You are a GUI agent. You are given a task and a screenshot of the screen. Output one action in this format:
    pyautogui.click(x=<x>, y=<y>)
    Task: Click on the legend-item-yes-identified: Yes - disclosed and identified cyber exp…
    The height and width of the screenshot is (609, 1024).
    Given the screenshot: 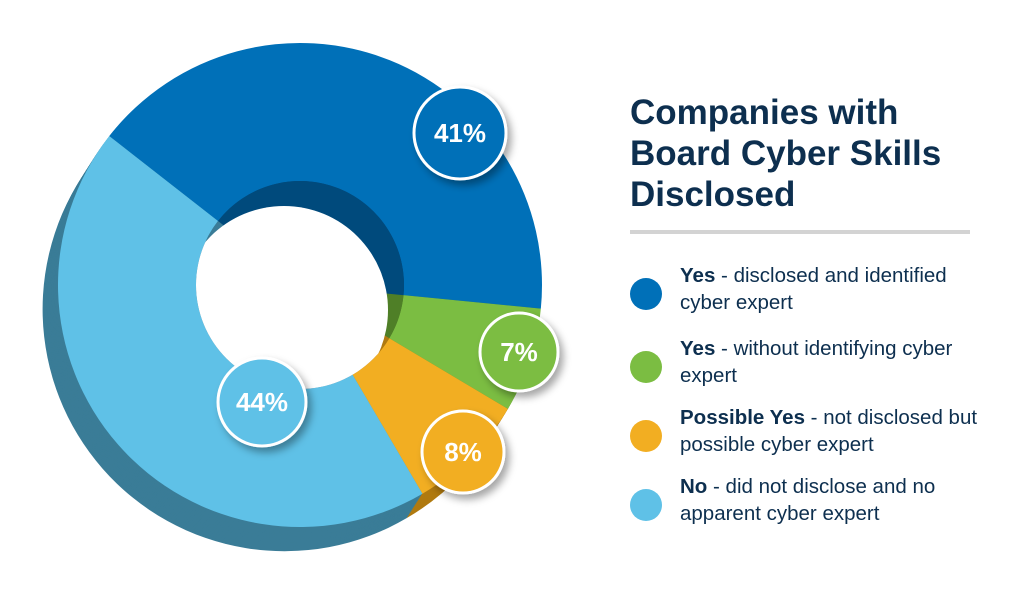 What is the action you would take?
    pyautogui.click(x=815, y=289)
    